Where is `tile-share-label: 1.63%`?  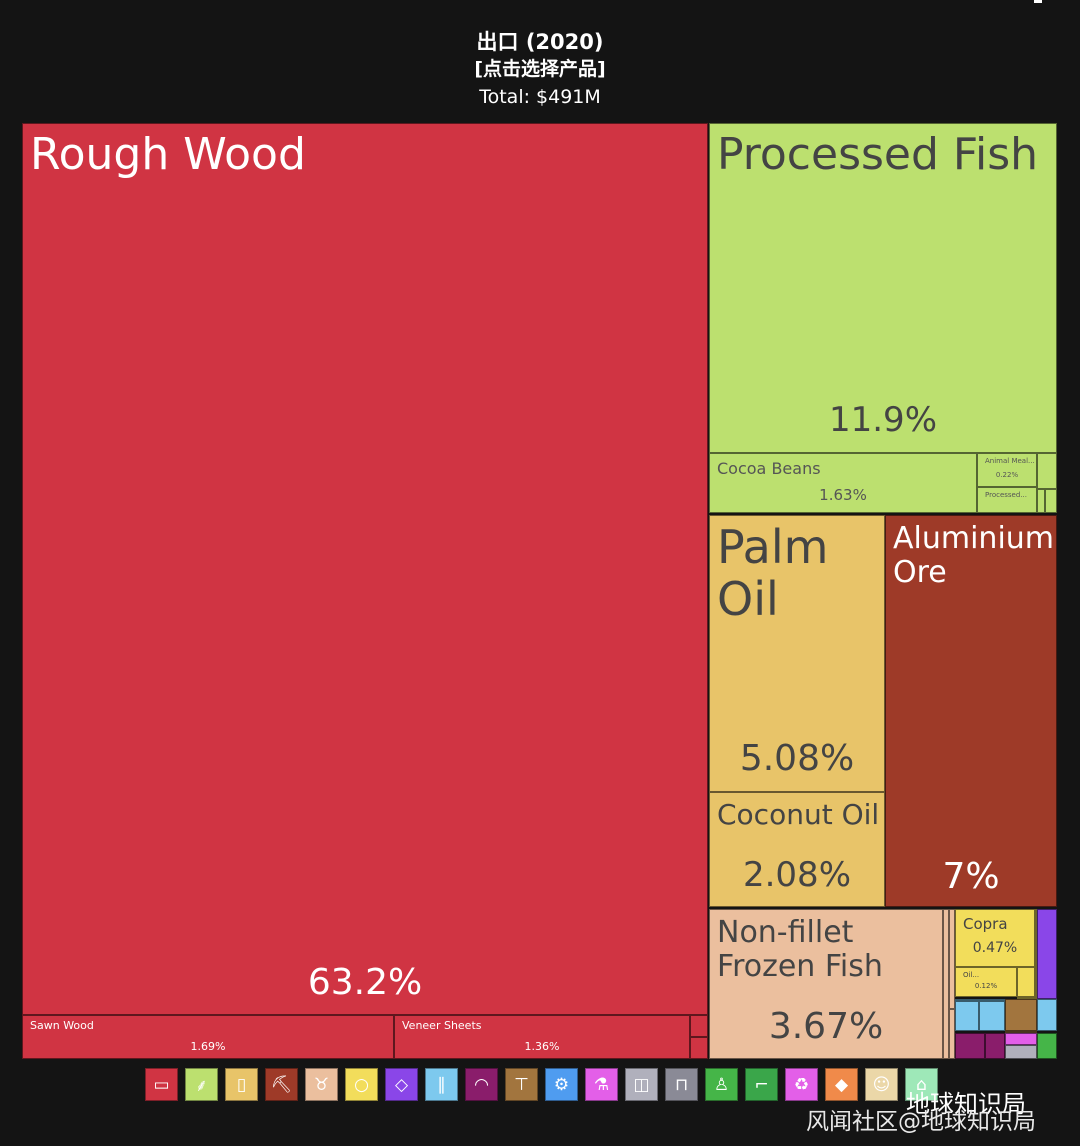 tile-share-label: 1.63% is located at coordinates (843, 495).